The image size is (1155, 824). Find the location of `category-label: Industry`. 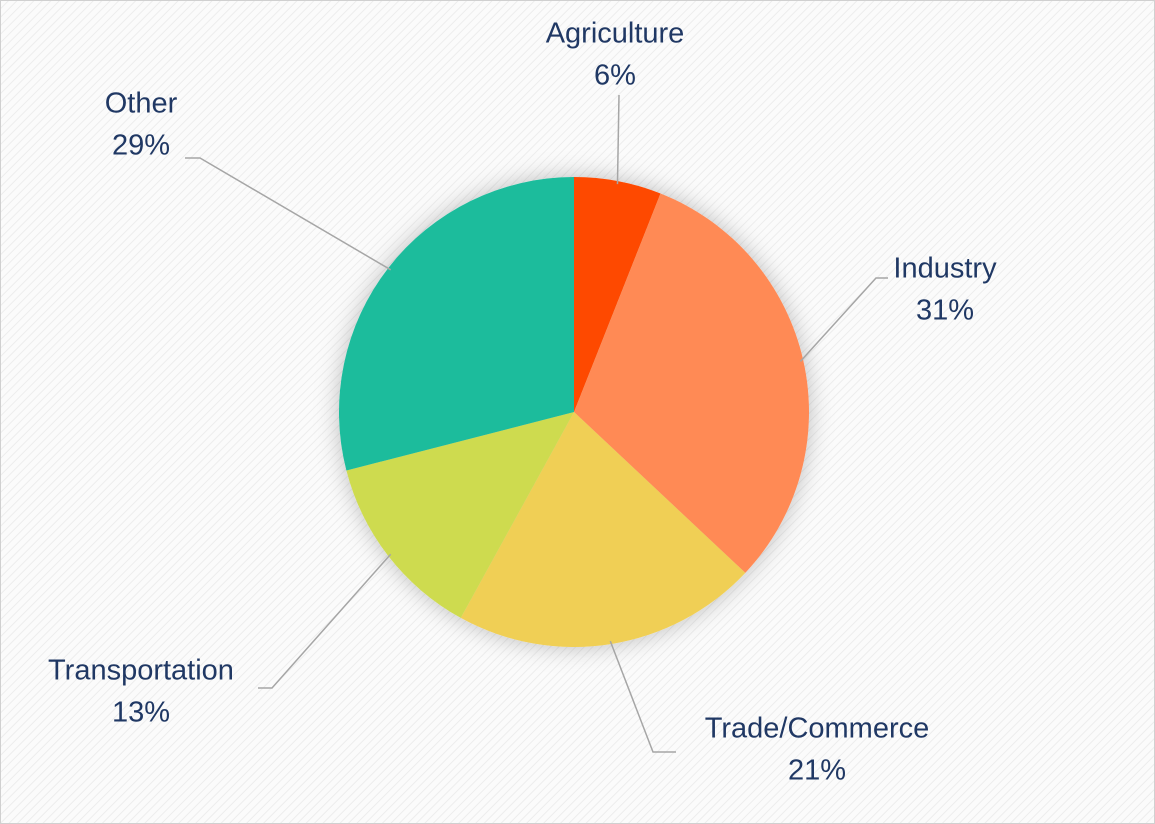

category-label: Industry is located at coordinates (945, 269).